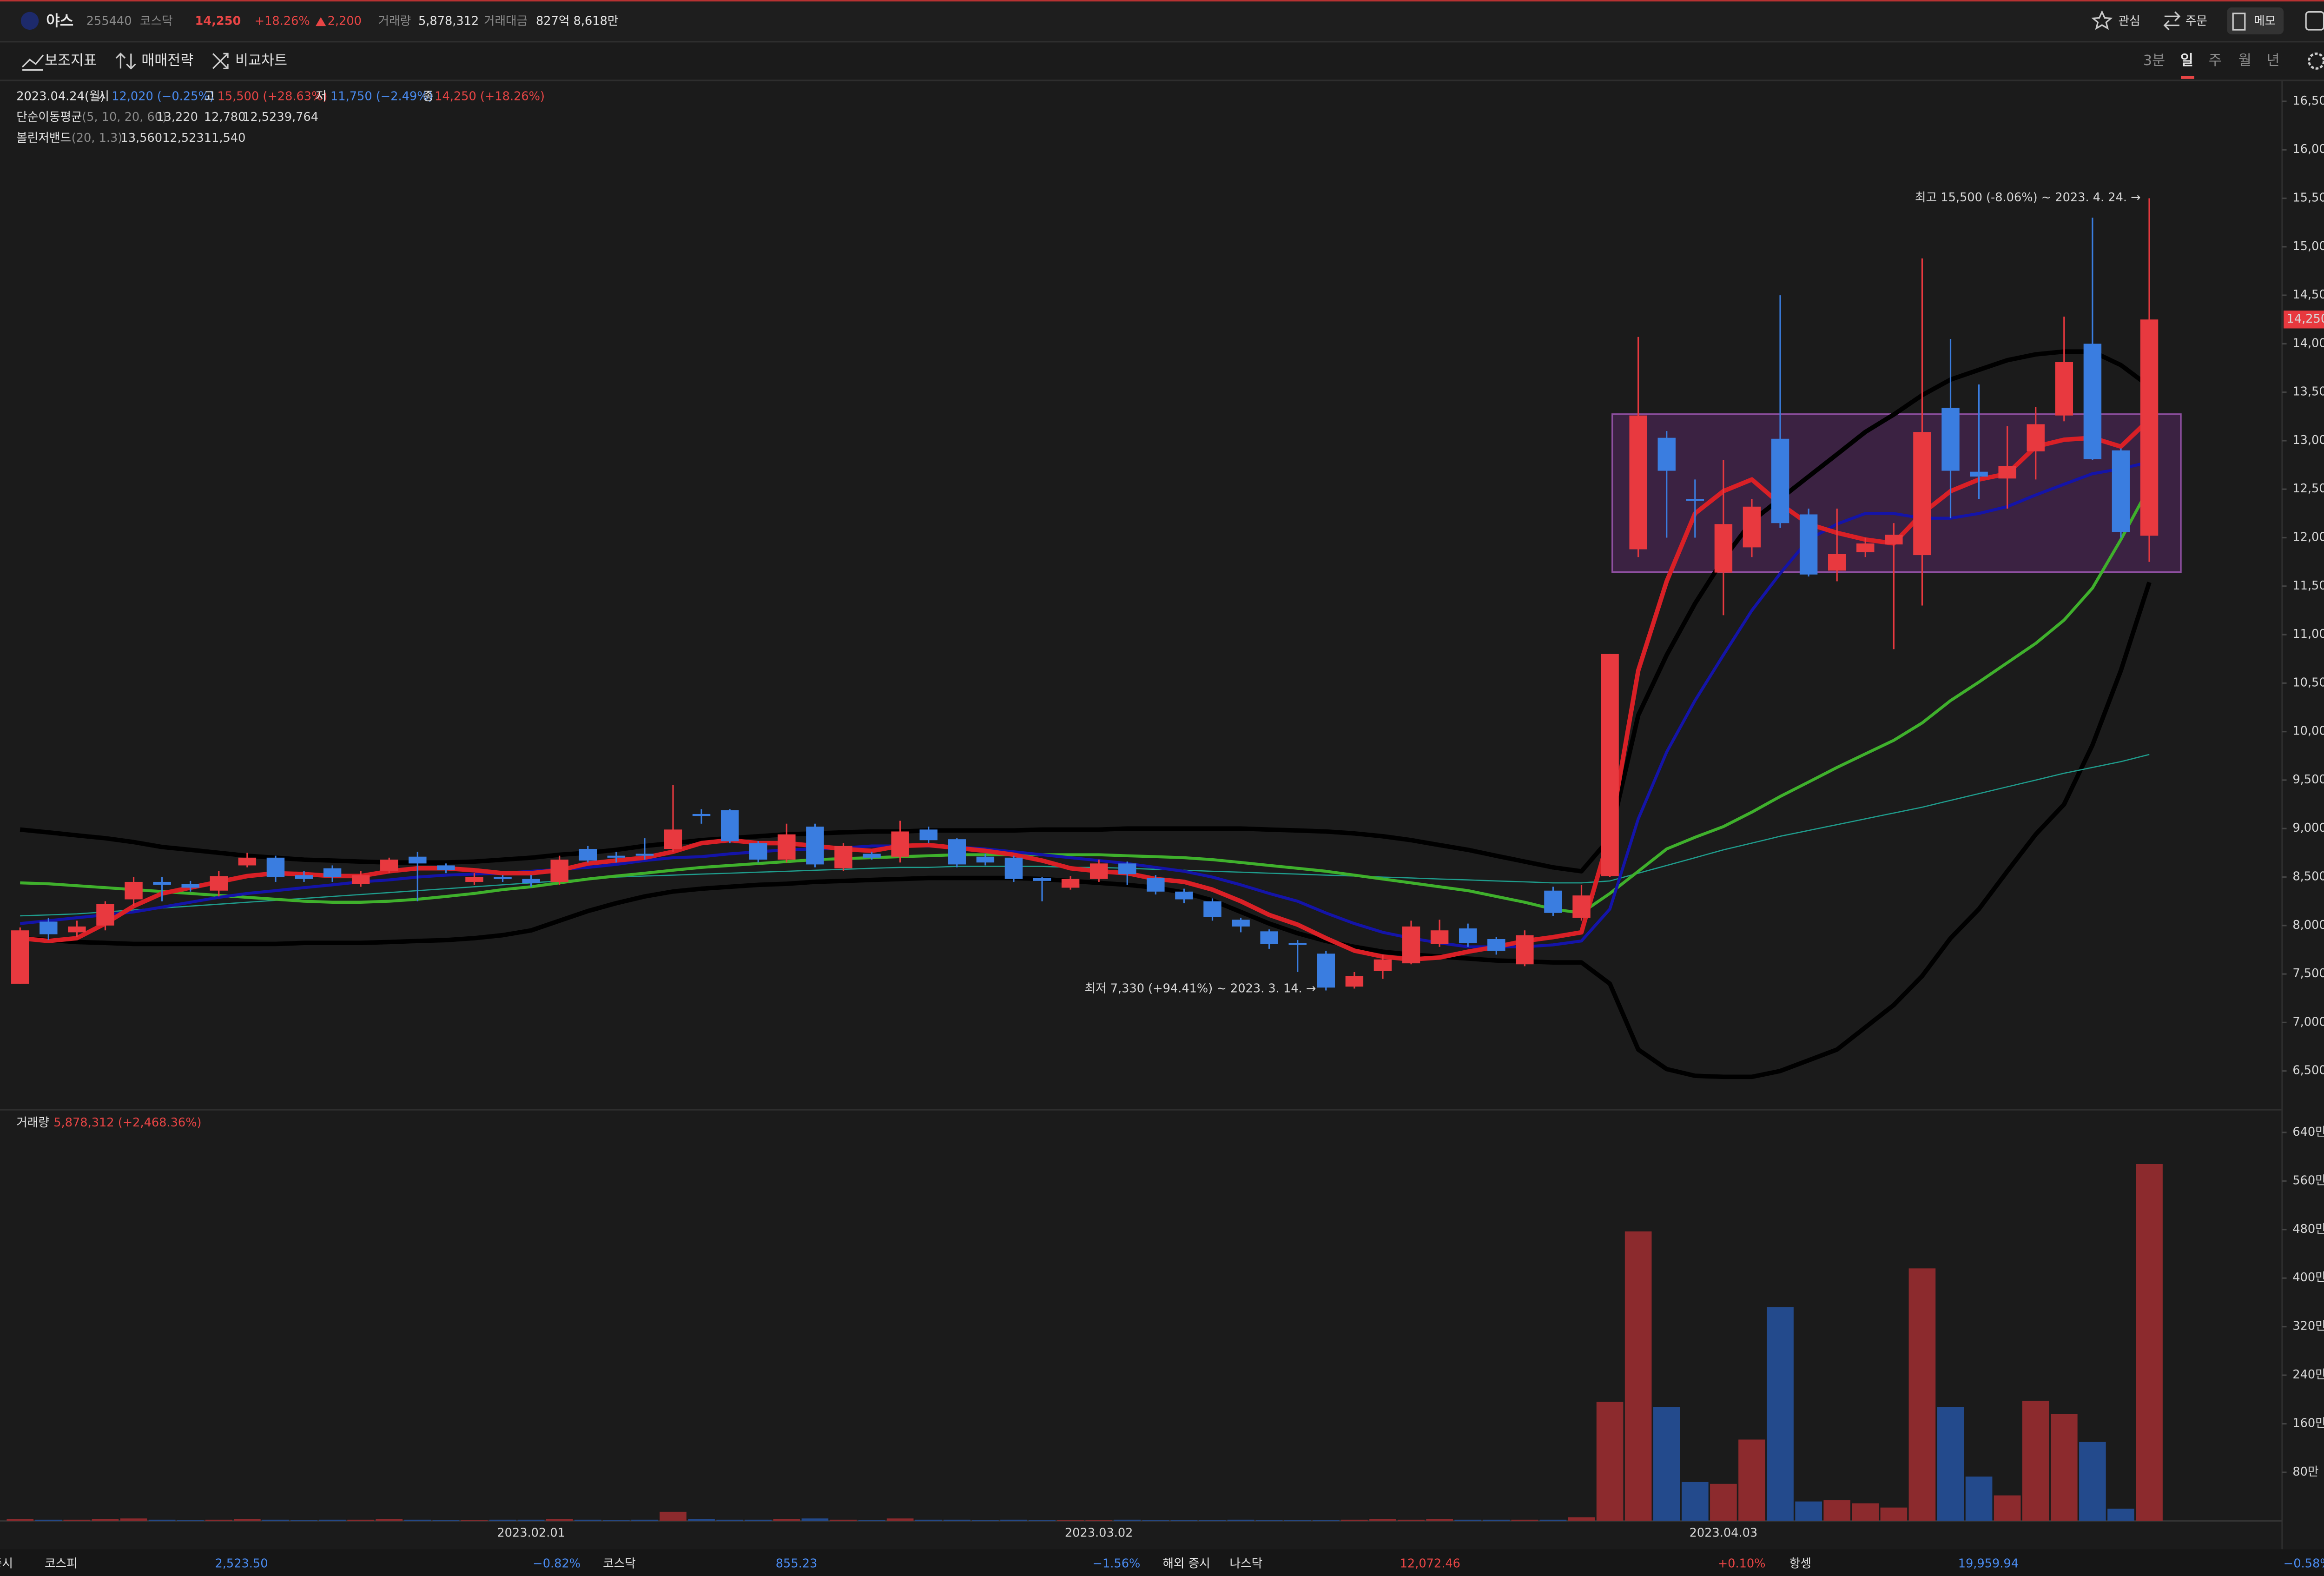 This screenshot has height=1576, width=2324. What do you see at coordinates (1800, 1563) in the screenshot?
I see `ticker-name: 항셍` at bounding box center [1800, 1563].